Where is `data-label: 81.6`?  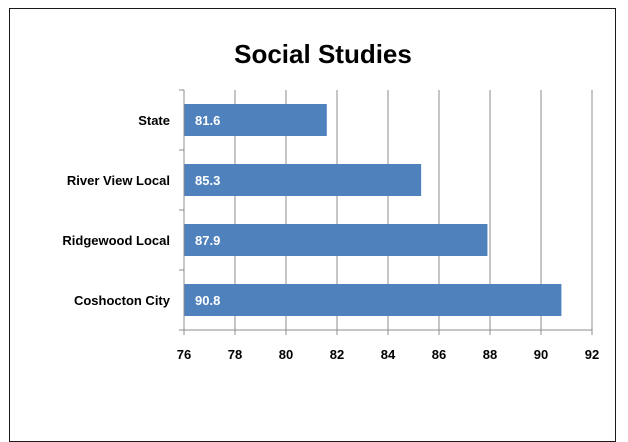
data-label: 81.6 is located at coordinates (207, 120).